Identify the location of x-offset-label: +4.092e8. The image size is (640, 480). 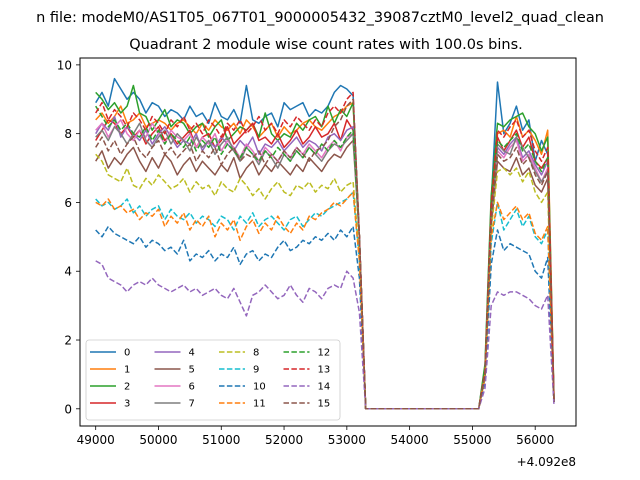
(546, 462).